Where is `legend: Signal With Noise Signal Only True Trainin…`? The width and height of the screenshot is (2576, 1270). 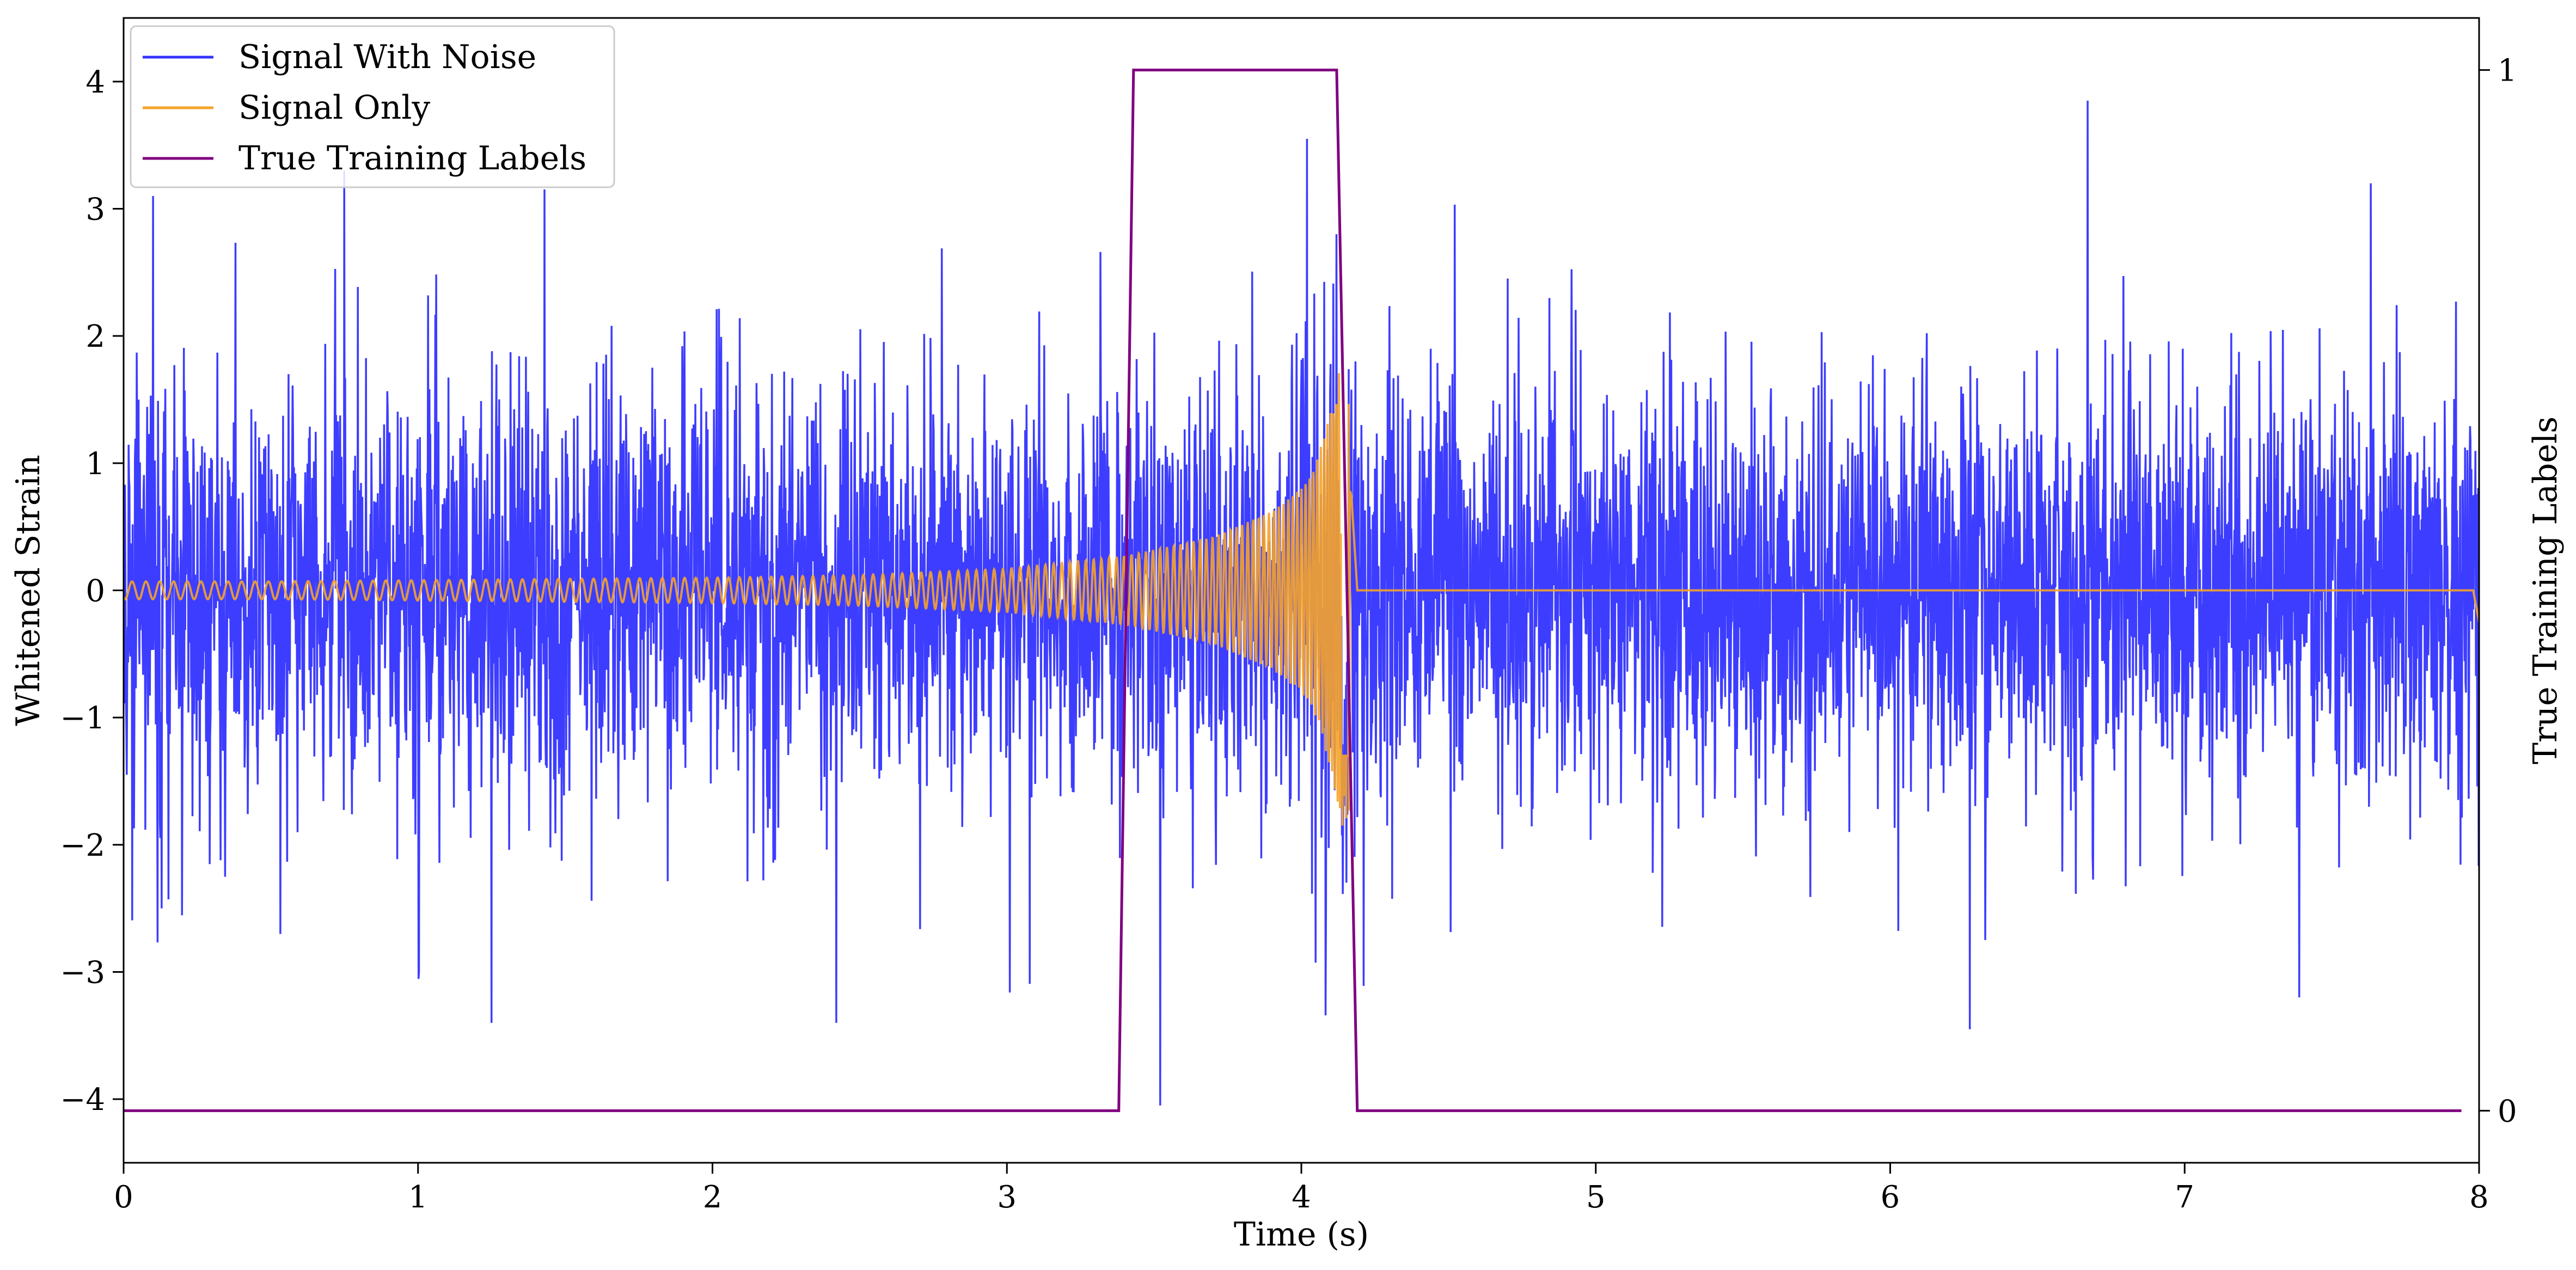 legend: Signal With Noise Signal Only True Trainin… is located at coordinates (372, 106).